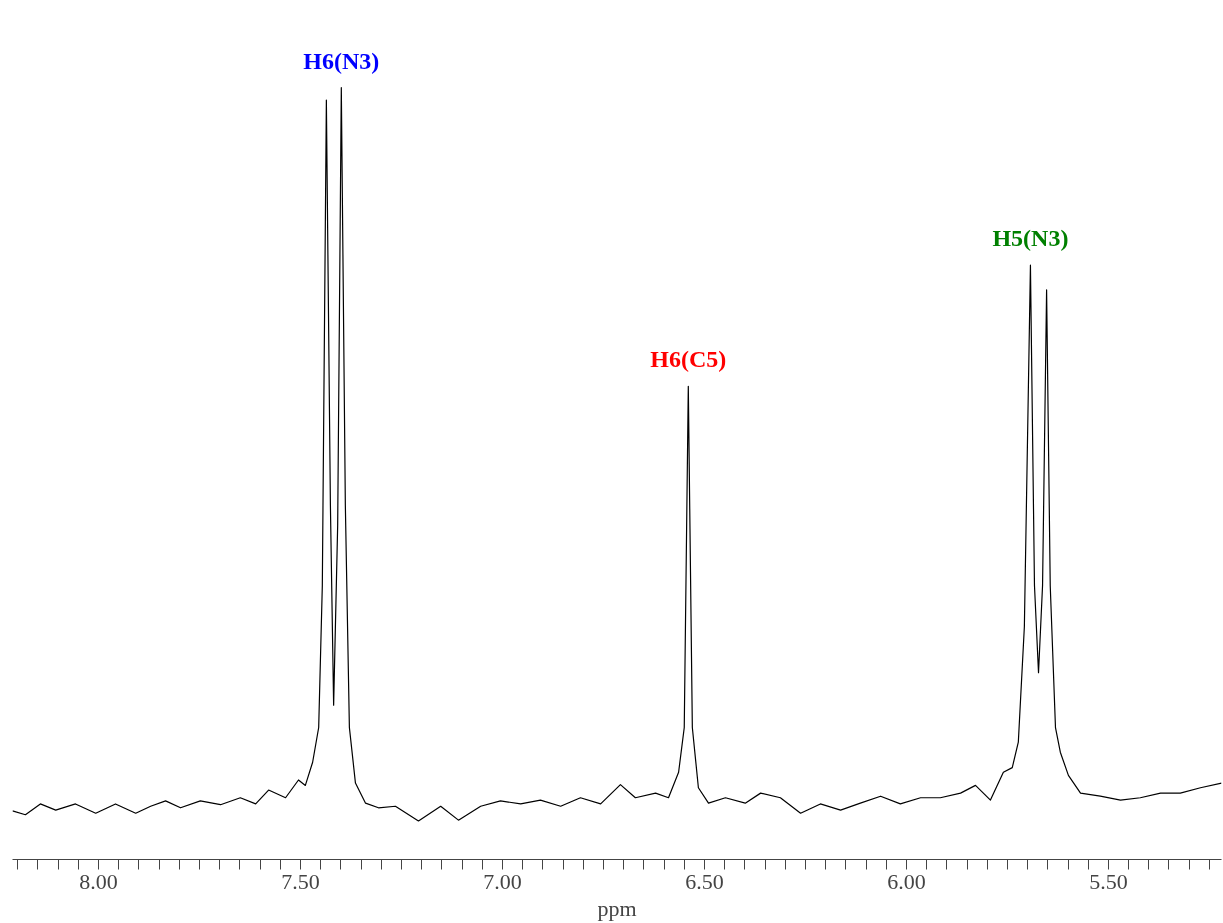 The image size is (1223, 923). Describe the element at coordinates (704, 881) in the screenshot. I see `x-tick-label: 6.50` at that location.